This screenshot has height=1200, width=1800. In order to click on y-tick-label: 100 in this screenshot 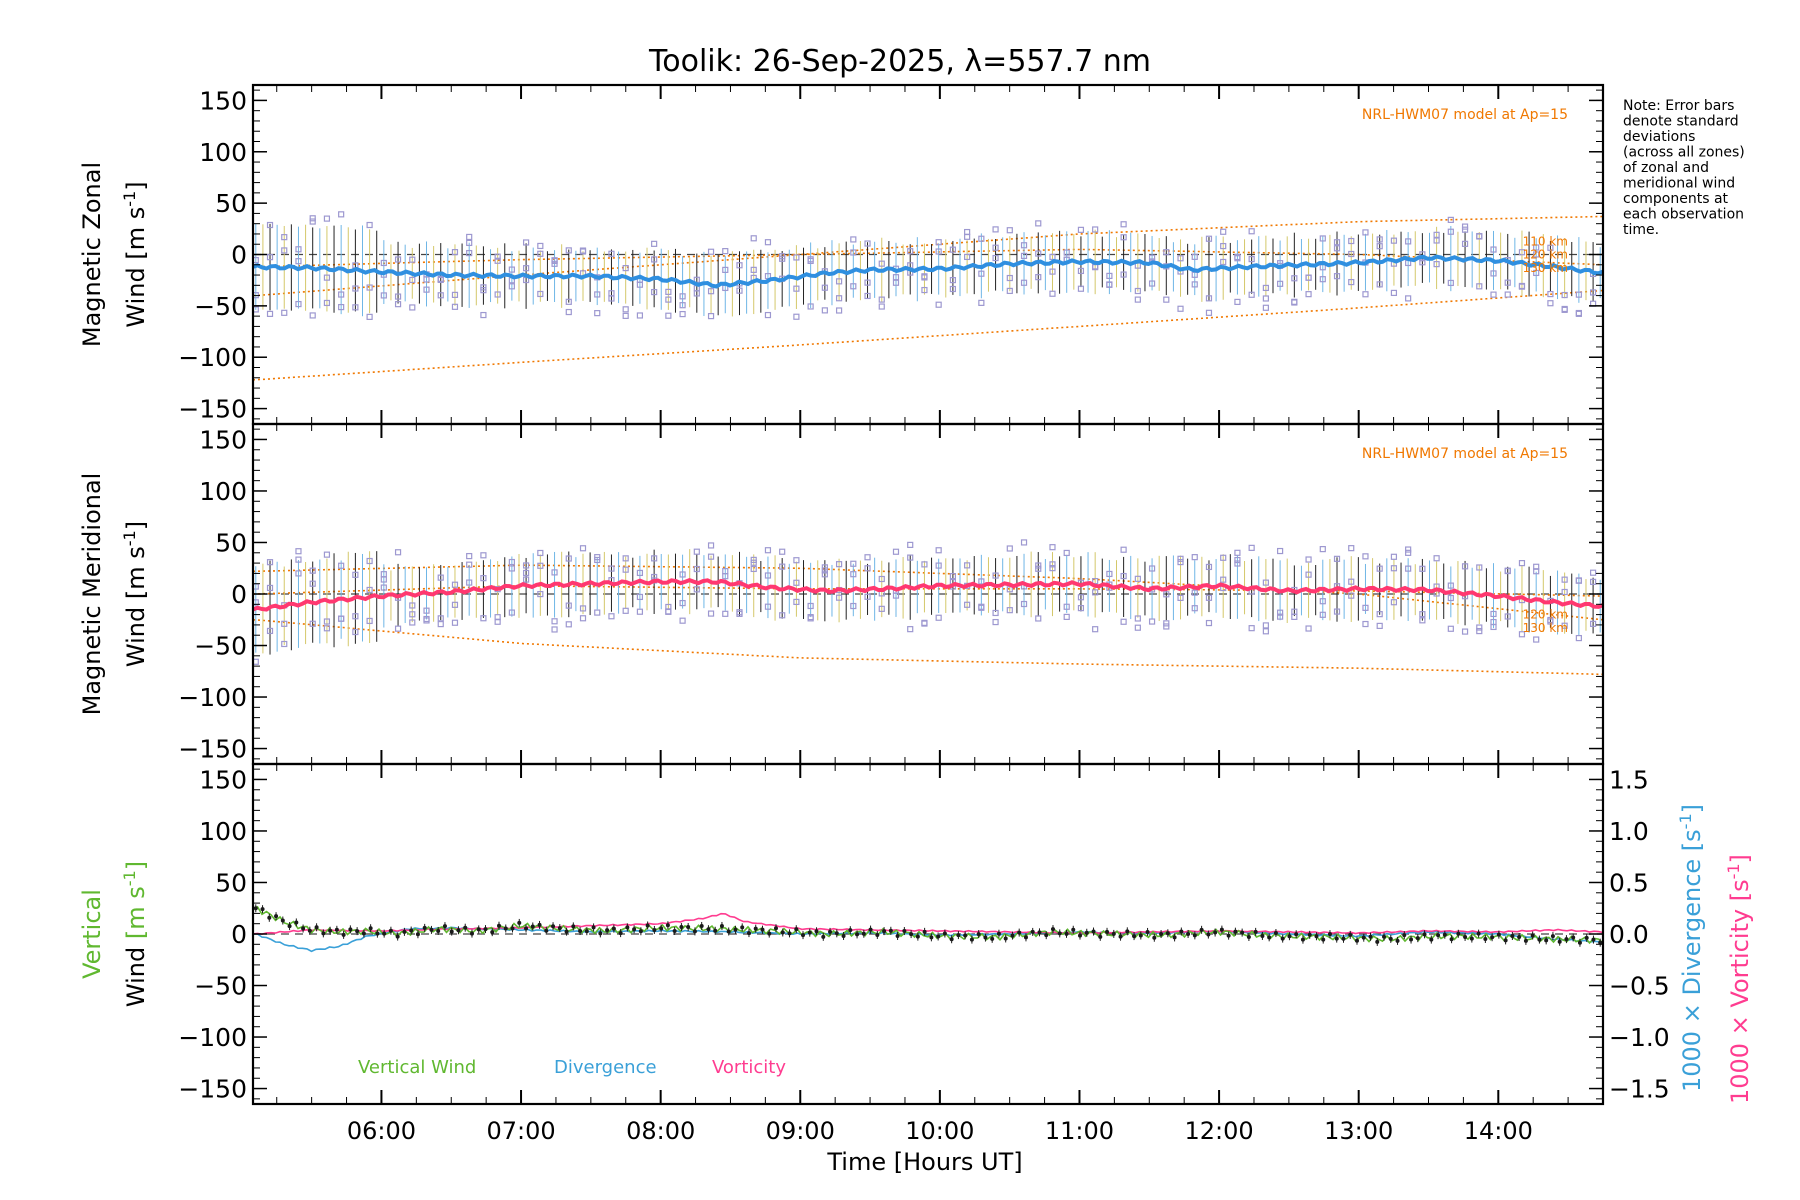, I will do `click(223, 831)`.